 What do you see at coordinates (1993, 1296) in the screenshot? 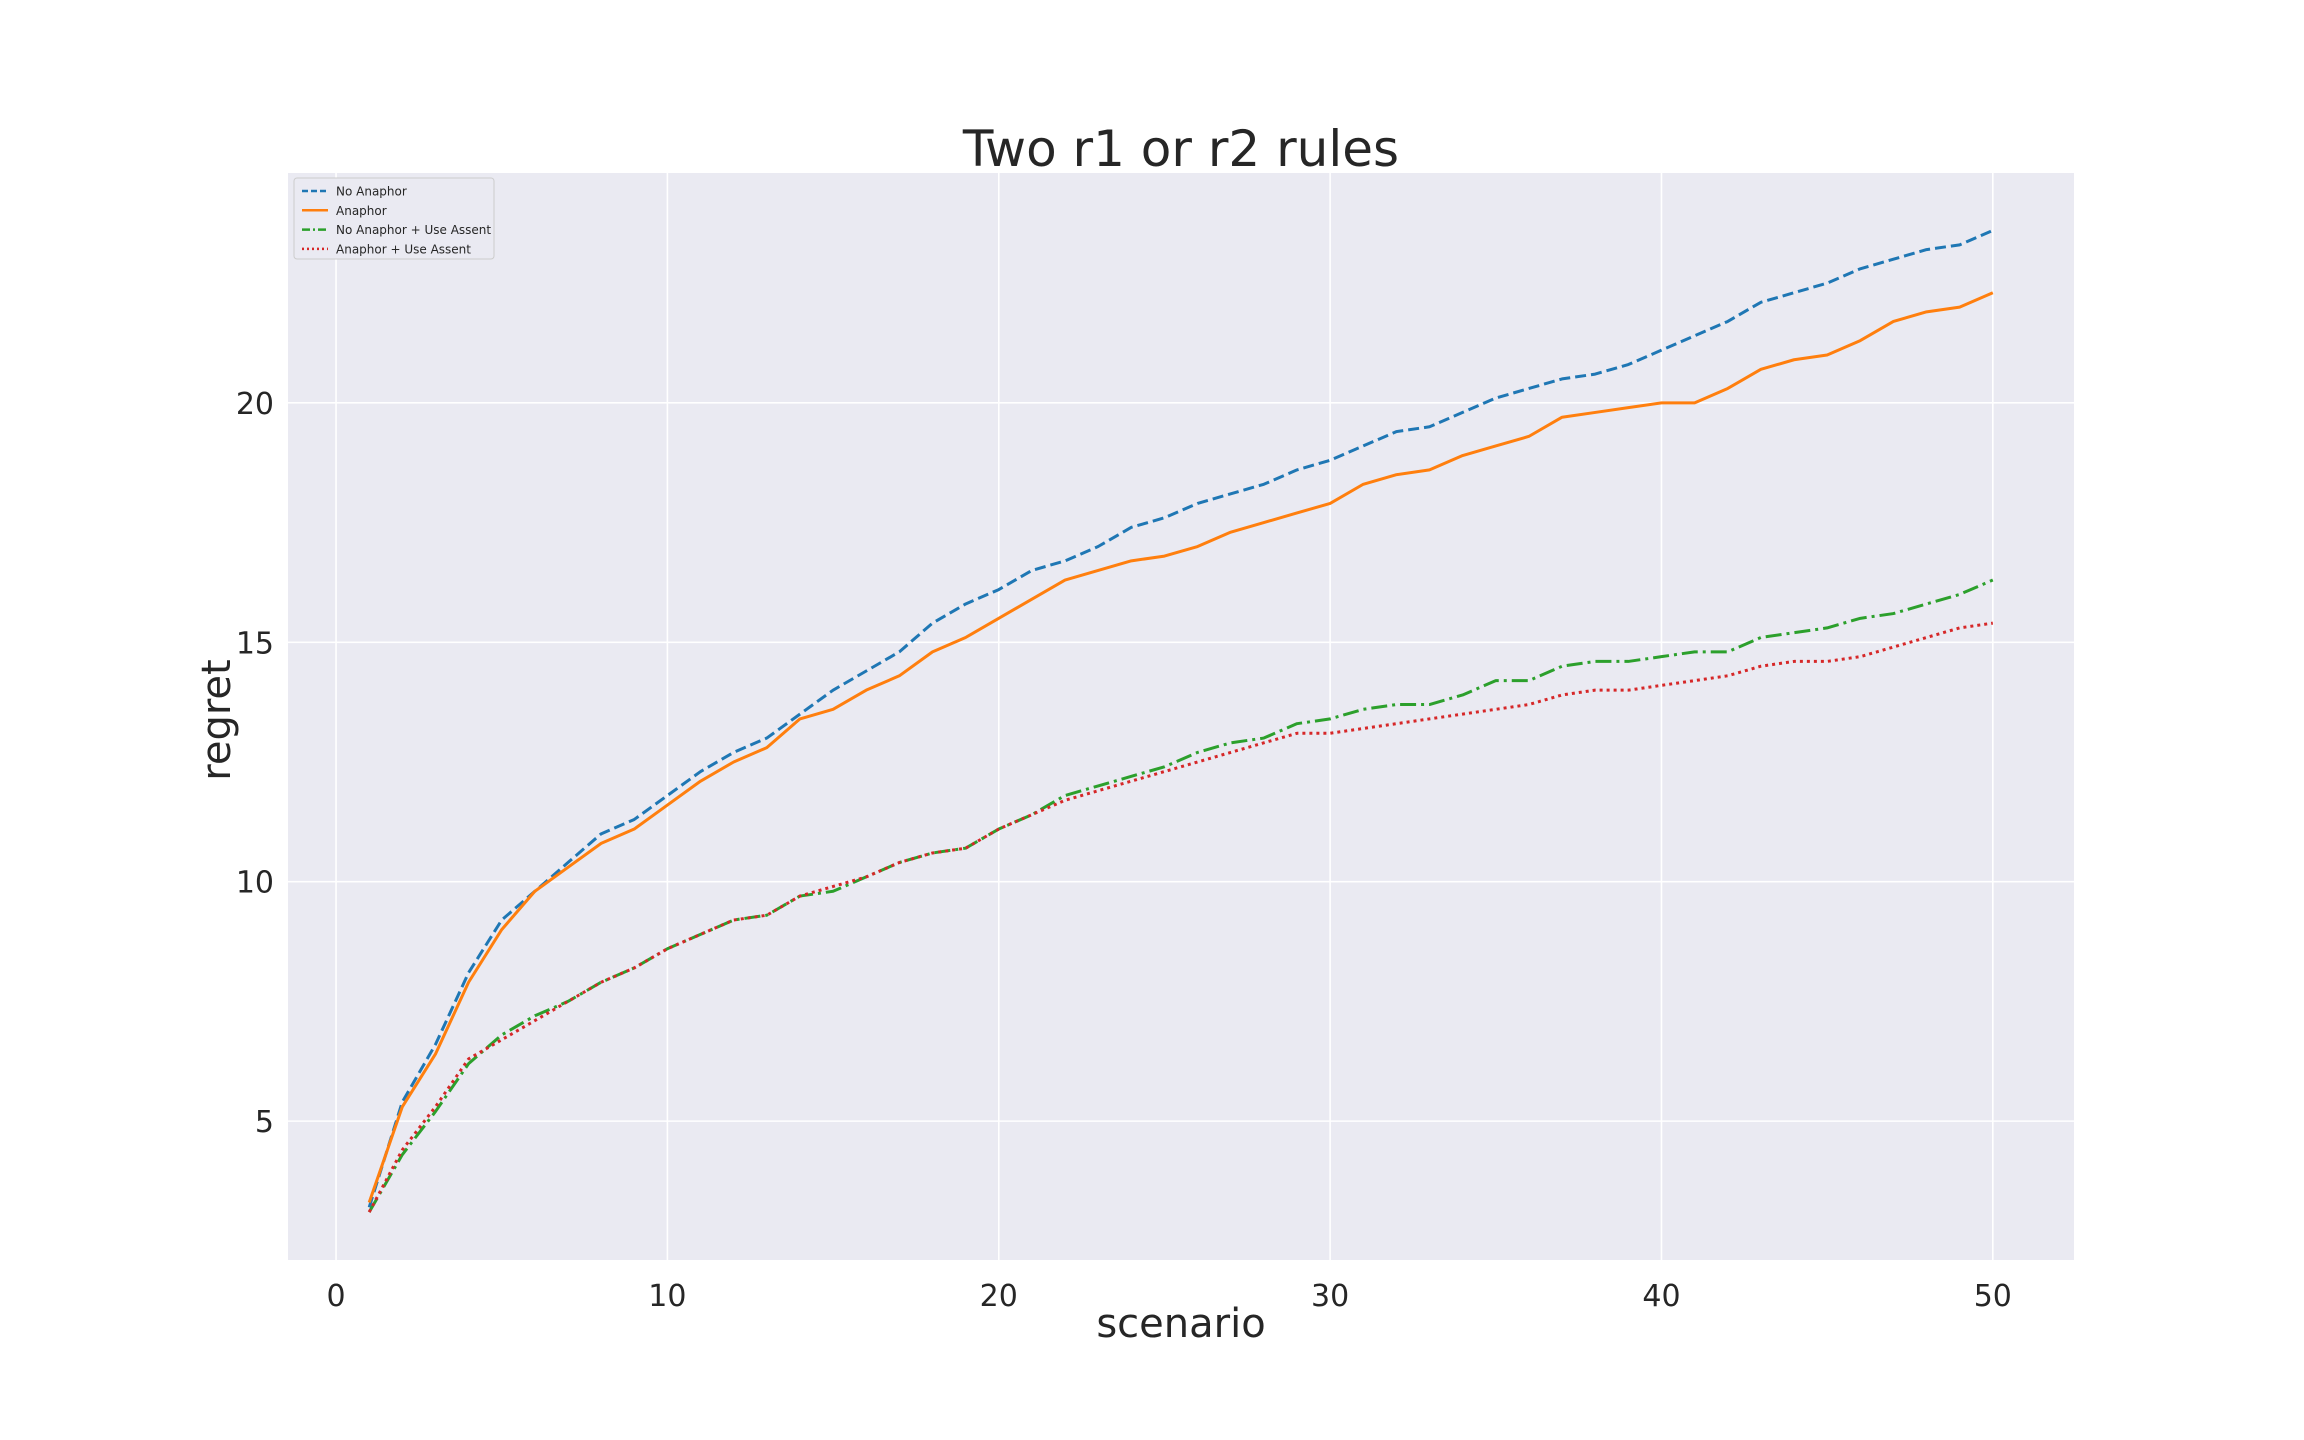
I see `x-tick-label-50: 50` at bounding box center [1993, 1296].